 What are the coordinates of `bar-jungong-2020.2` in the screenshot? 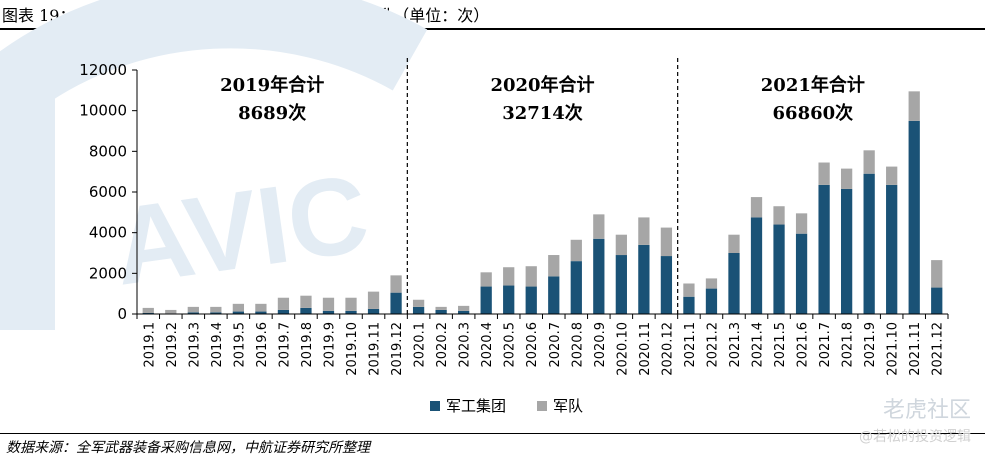 It's located at (441, 311).